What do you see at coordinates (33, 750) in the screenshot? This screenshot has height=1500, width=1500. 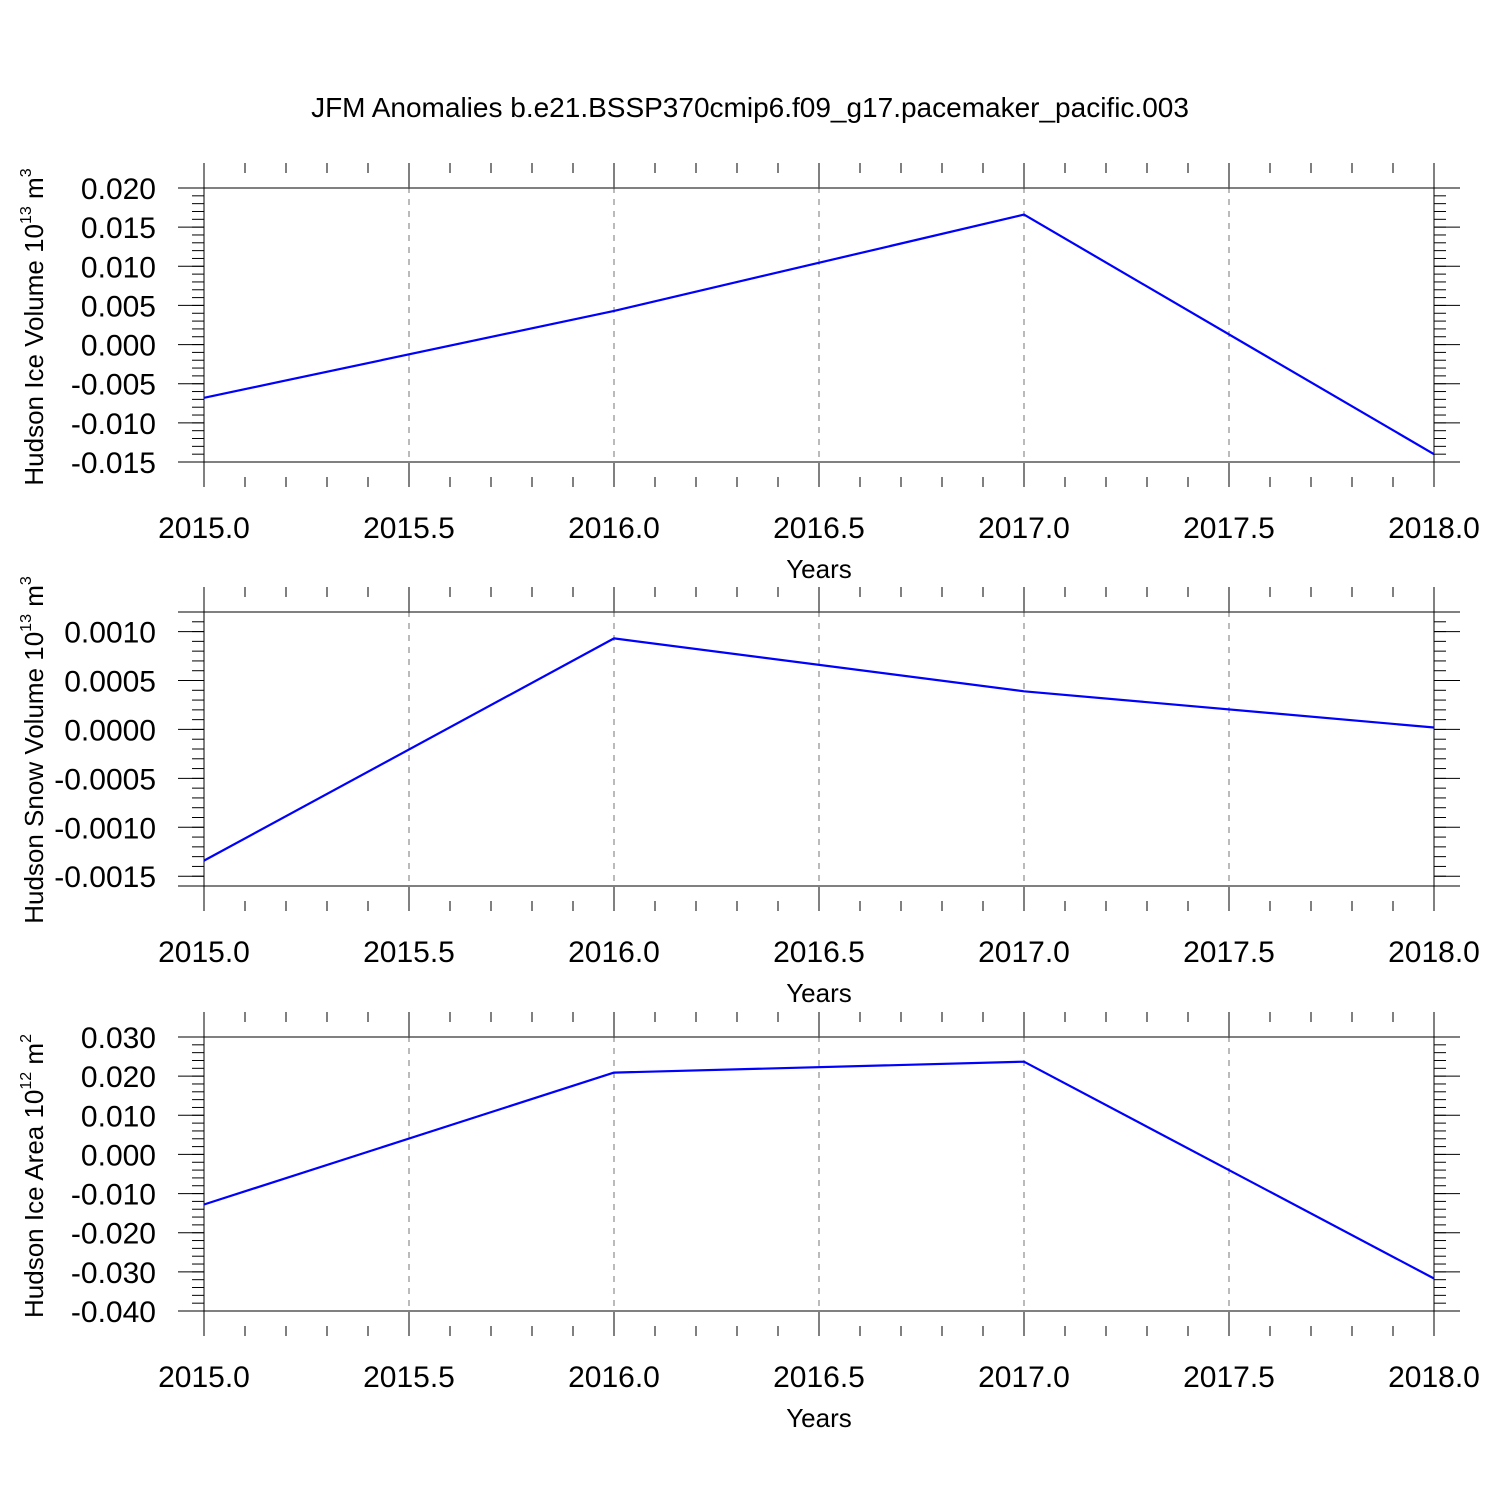 I see `y-axis-label: Hudson Snow Volume 1013 m3` at bounding box center [33, 750].